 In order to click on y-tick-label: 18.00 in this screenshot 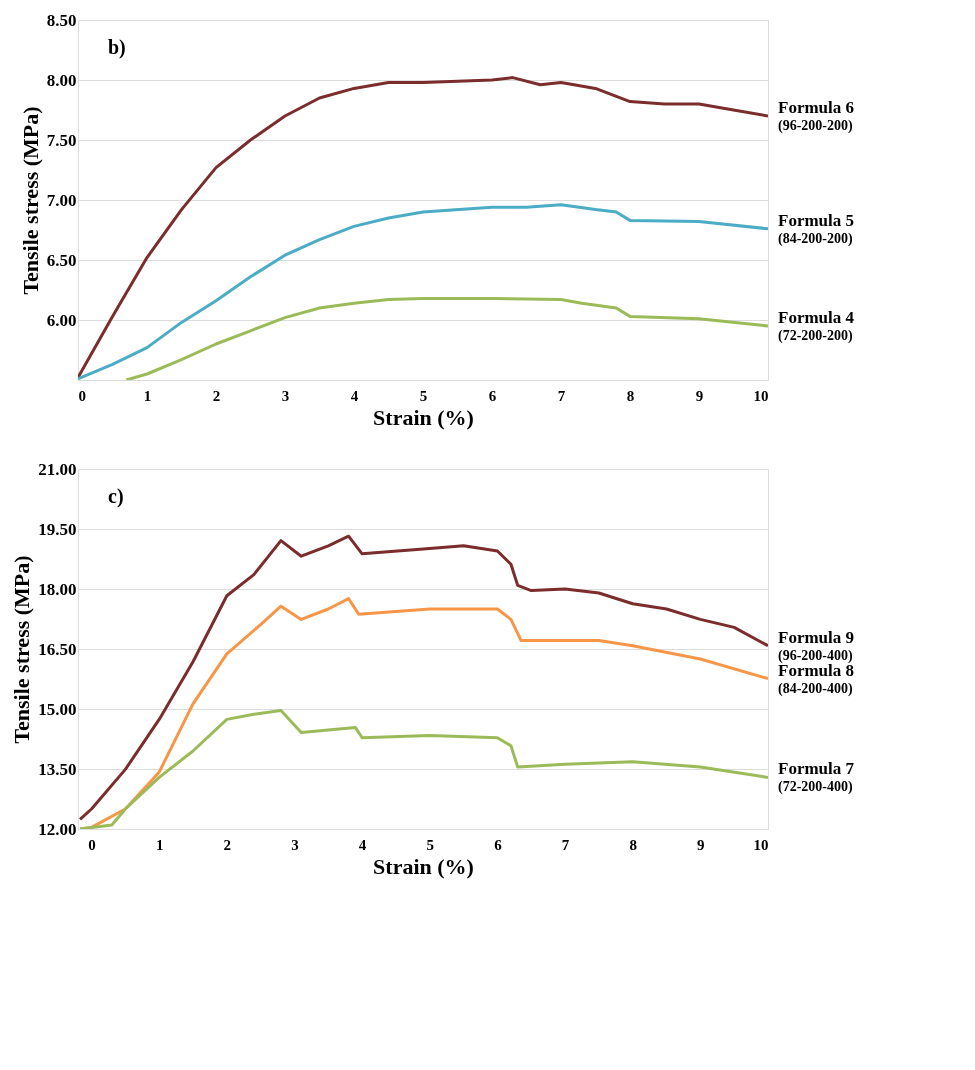, I will do `click(57, 589)`.